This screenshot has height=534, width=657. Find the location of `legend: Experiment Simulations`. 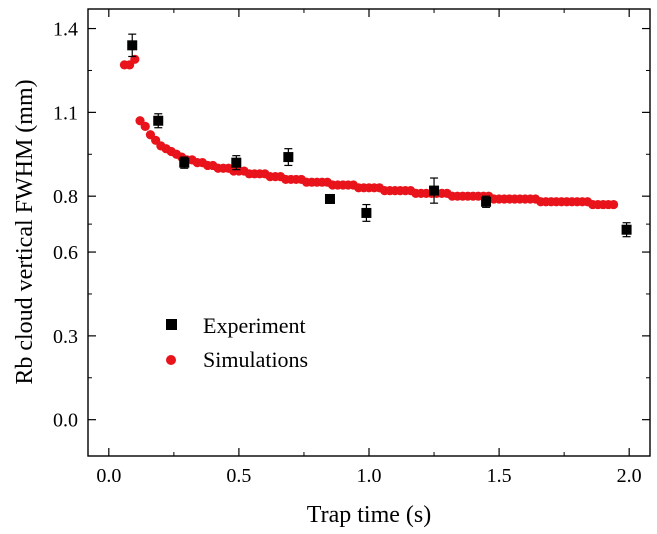

legend: Experiment Simulations is located at coordinates (237, 342).